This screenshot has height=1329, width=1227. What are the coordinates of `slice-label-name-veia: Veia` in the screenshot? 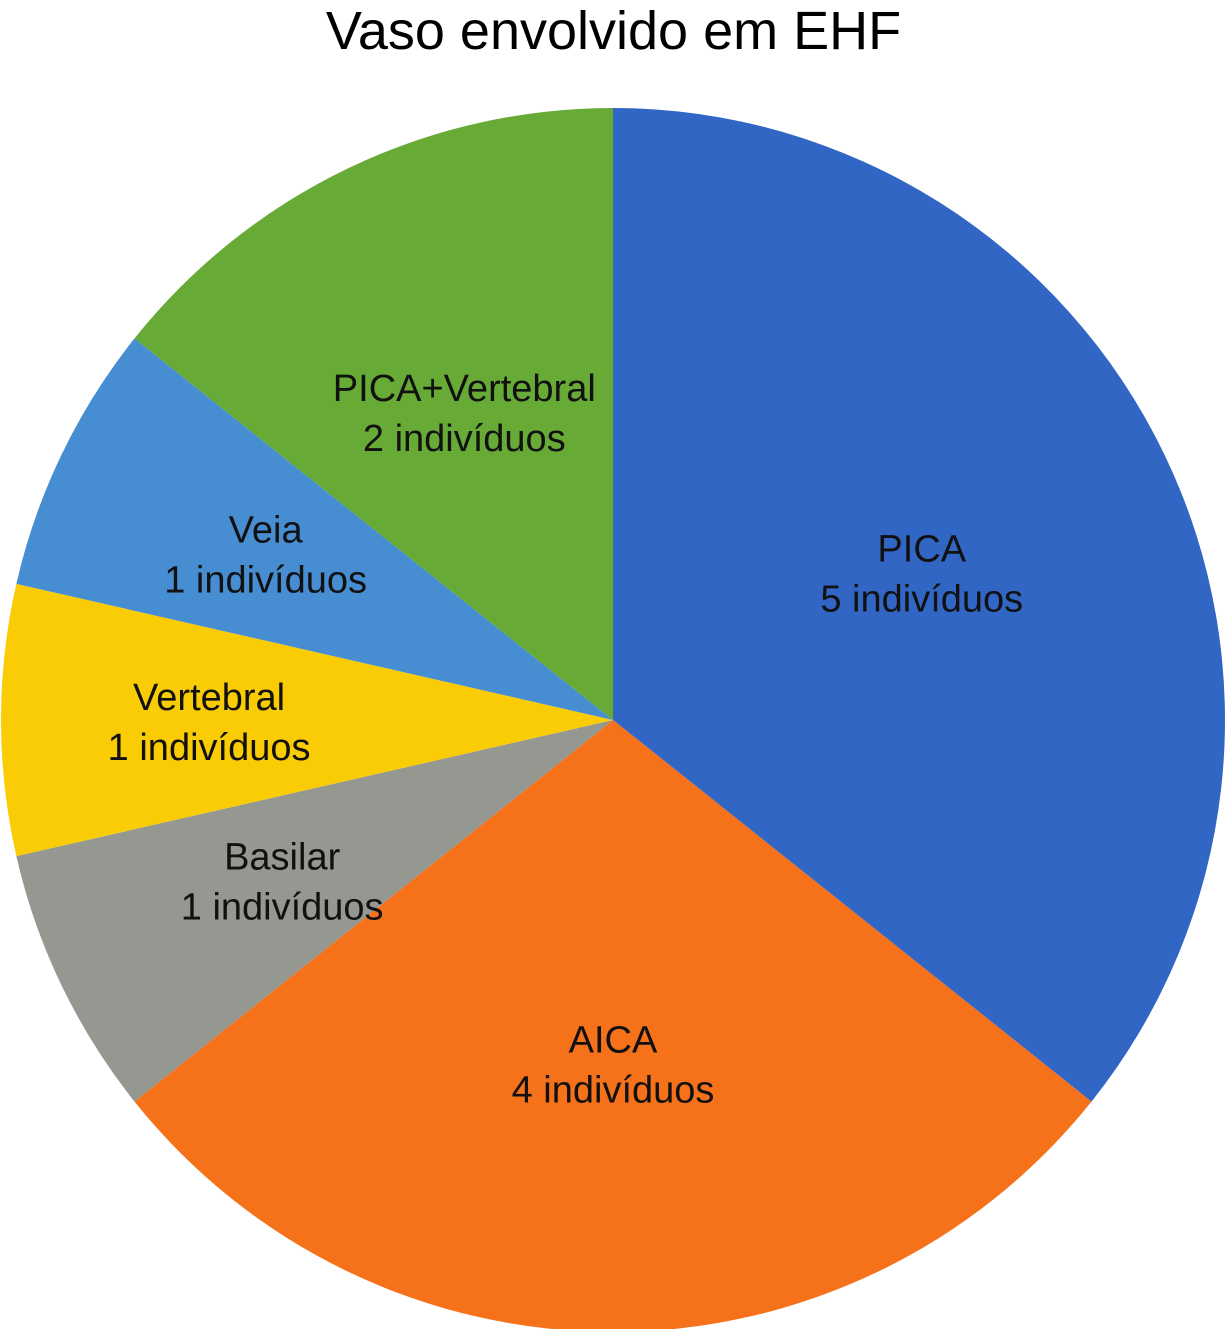 It's located at (266, 531).